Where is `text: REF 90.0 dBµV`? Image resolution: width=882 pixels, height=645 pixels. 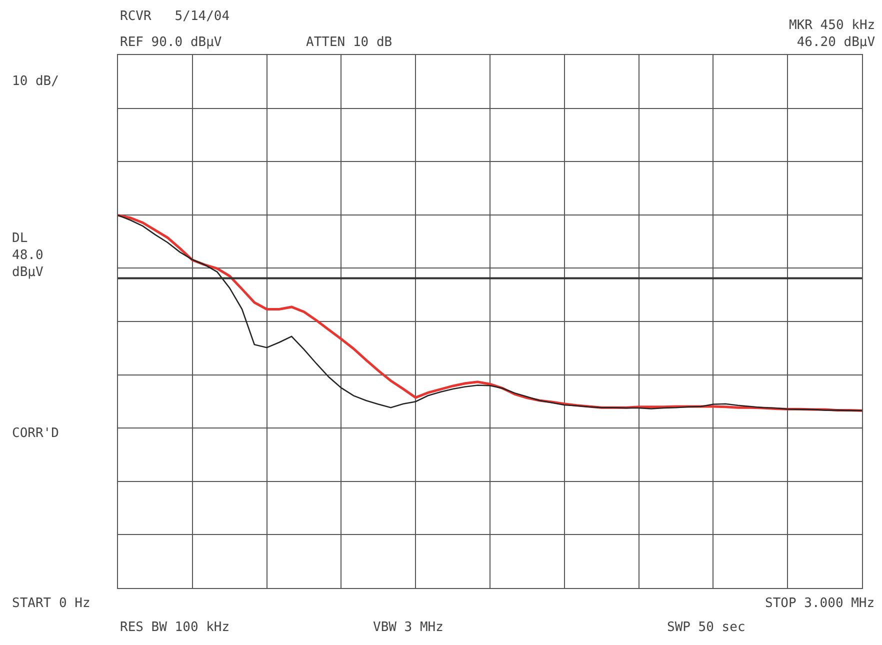 text: REF 90.0 dBµV is located at coordinates (171, 42).